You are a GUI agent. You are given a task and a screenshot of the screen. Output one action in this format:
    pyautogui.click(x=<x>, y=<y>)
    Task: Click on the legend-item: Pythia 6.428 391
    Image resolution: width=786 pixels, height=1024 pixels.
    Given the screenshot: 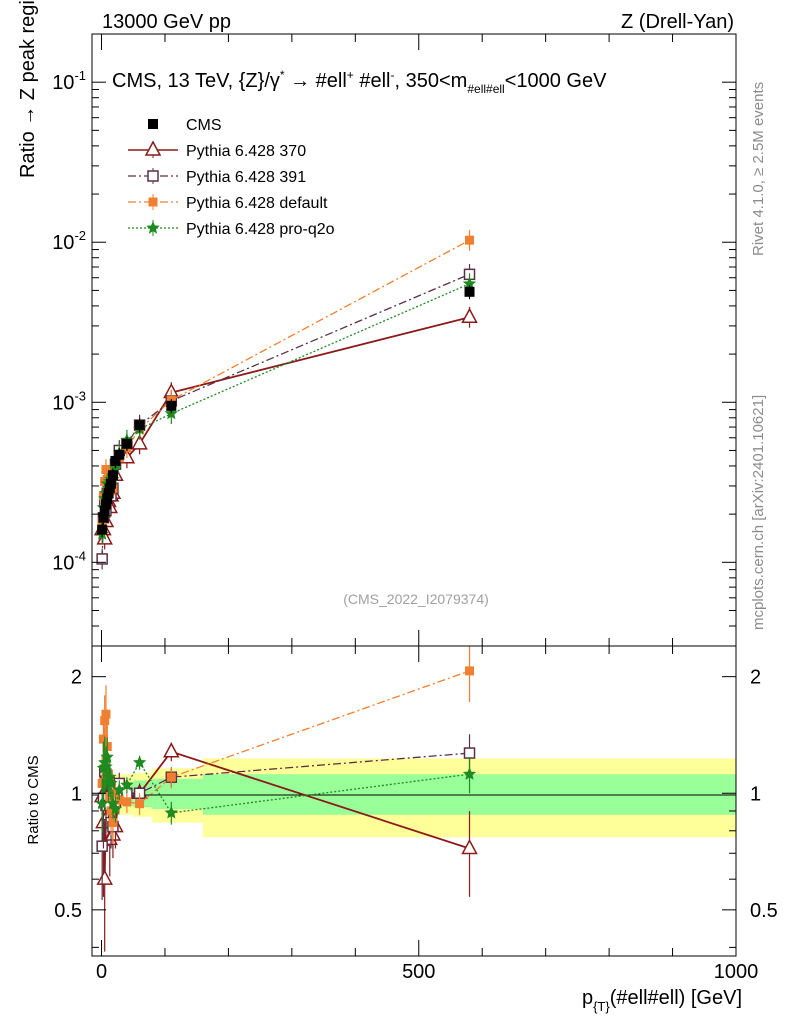 What is the action you would take?
    pyautogui.click(x=217, y=177)
    